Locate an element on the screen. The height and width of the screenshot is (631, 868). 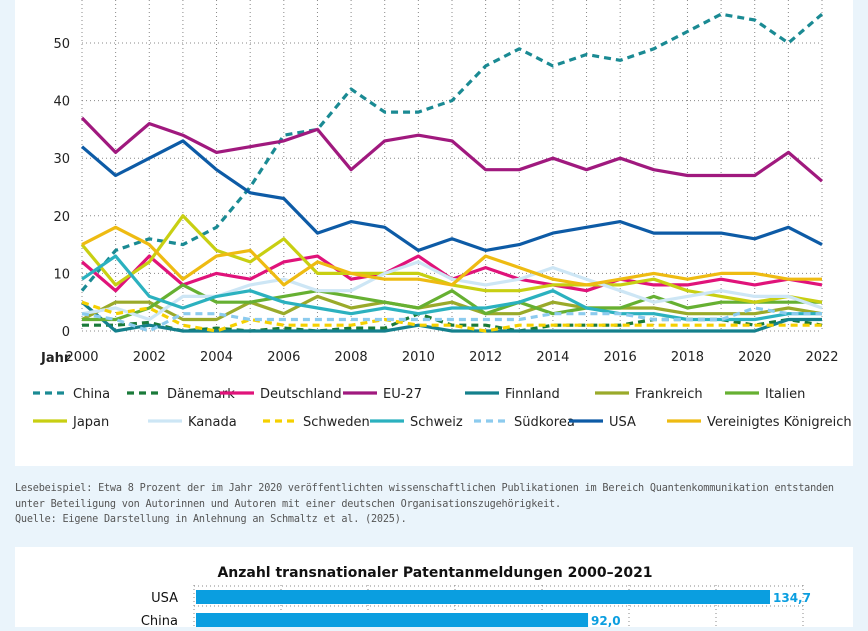
bar-value-label: 92,0 is located at coordinates (606, 620).